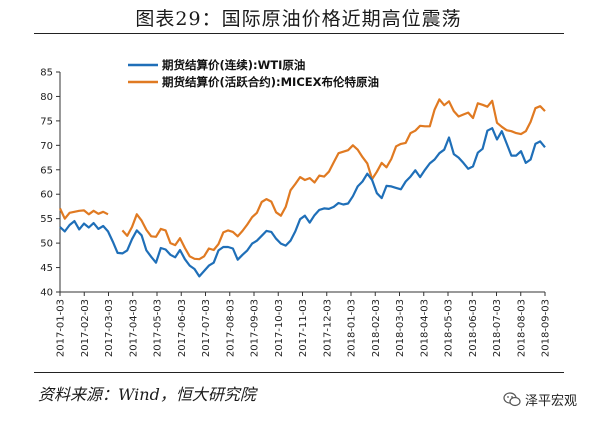  Describe the element at coordinates (327, 328) in the screenshot. I see `x-tick-label: 2017-12-03` at that location.